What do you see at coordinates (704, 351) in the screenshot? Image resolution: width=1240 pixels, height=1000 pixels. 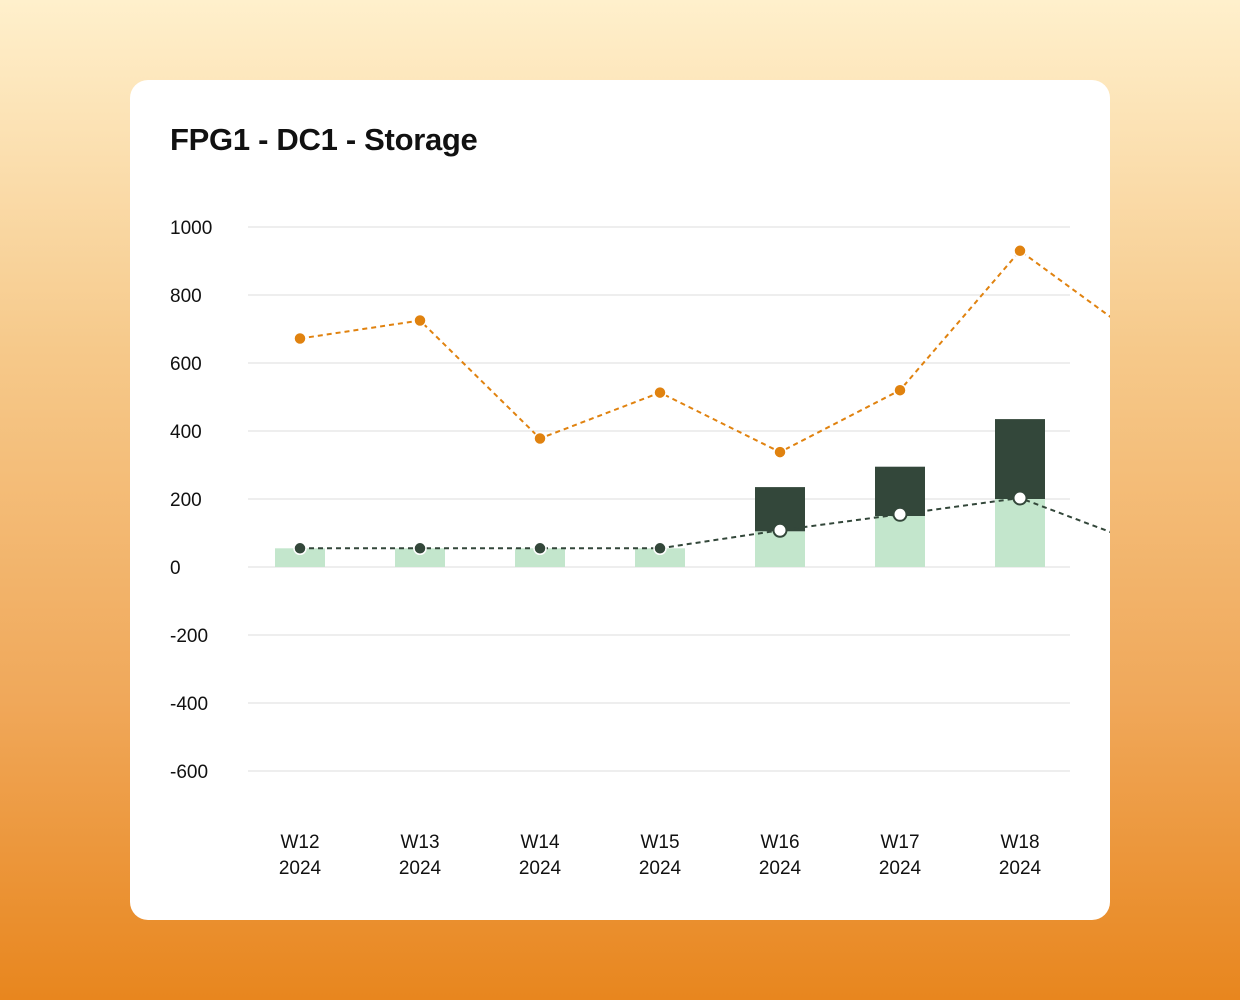 I see `orange-series-line` at bounding box center [704, 351].